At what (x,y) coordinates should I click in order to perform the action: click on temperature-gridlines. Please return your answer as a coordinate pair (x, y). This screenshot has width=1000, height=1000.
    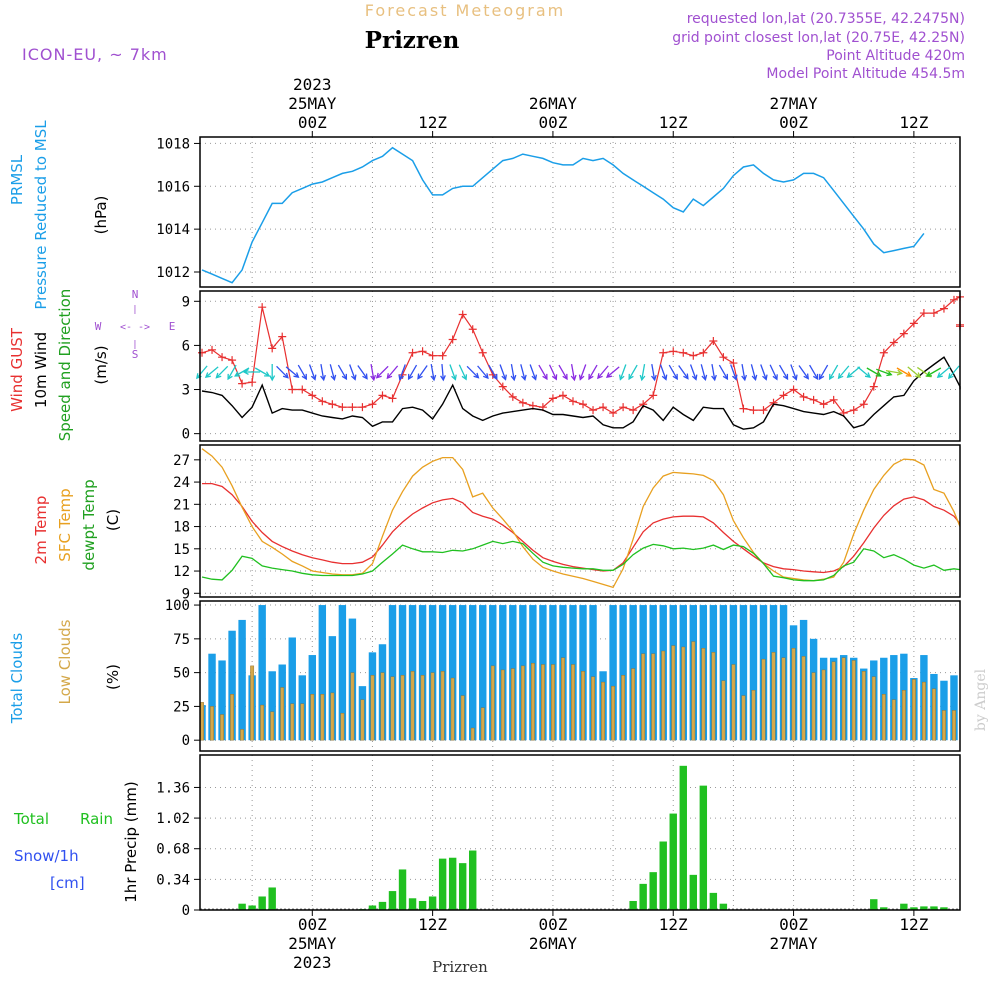
    Looking at the image, I should click on (580, 521).